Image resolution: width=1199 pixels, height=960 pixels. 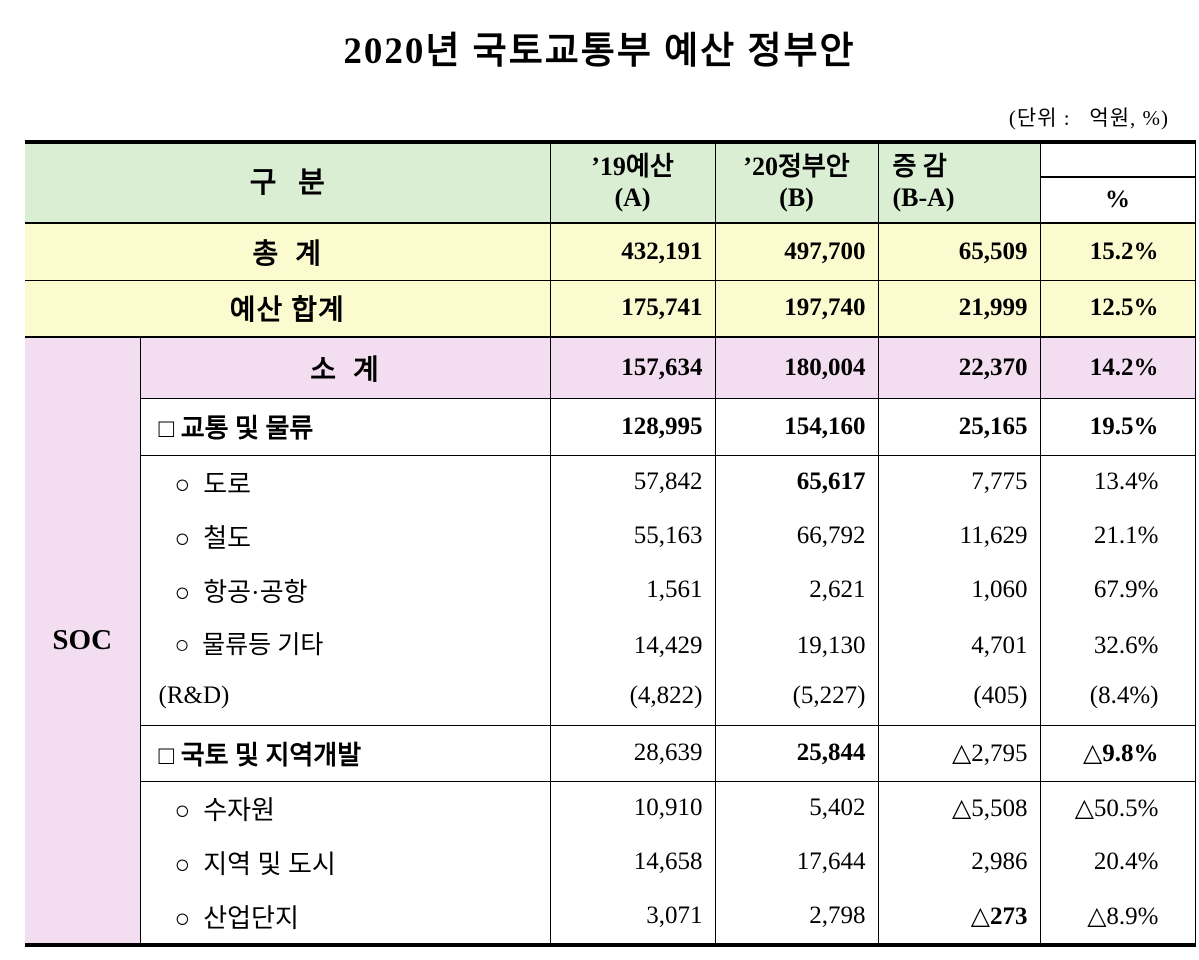 I want to click on row-industrial: ○ 산업단지 3,071 2,798 △273 △8.9%, so click(x=610, y=917).